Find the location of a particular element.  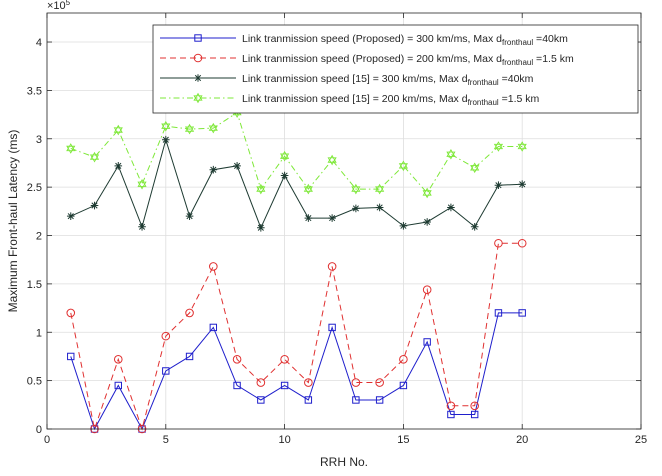

y-tick-label: 0.5 is located at coordinates (34, 382).